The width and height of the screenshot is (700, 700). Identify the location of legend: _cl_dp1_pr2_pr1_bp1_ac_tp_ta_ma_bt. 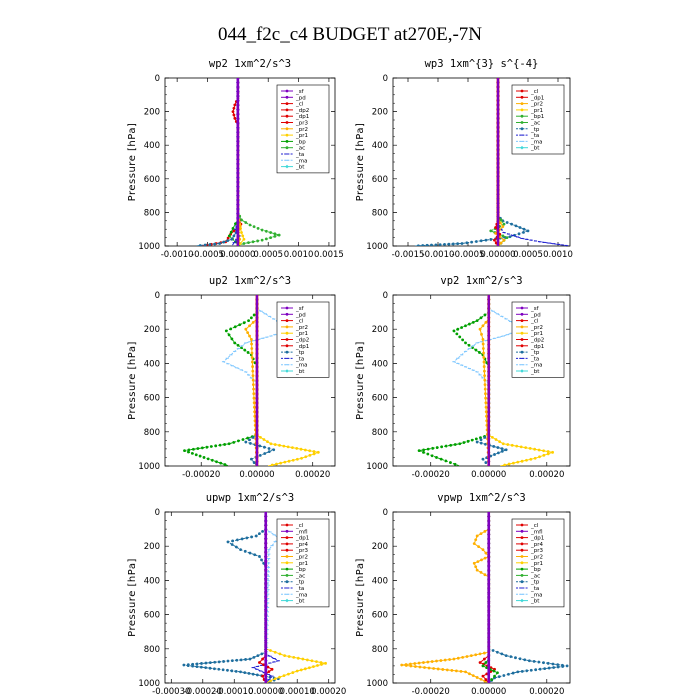
(538, 119).